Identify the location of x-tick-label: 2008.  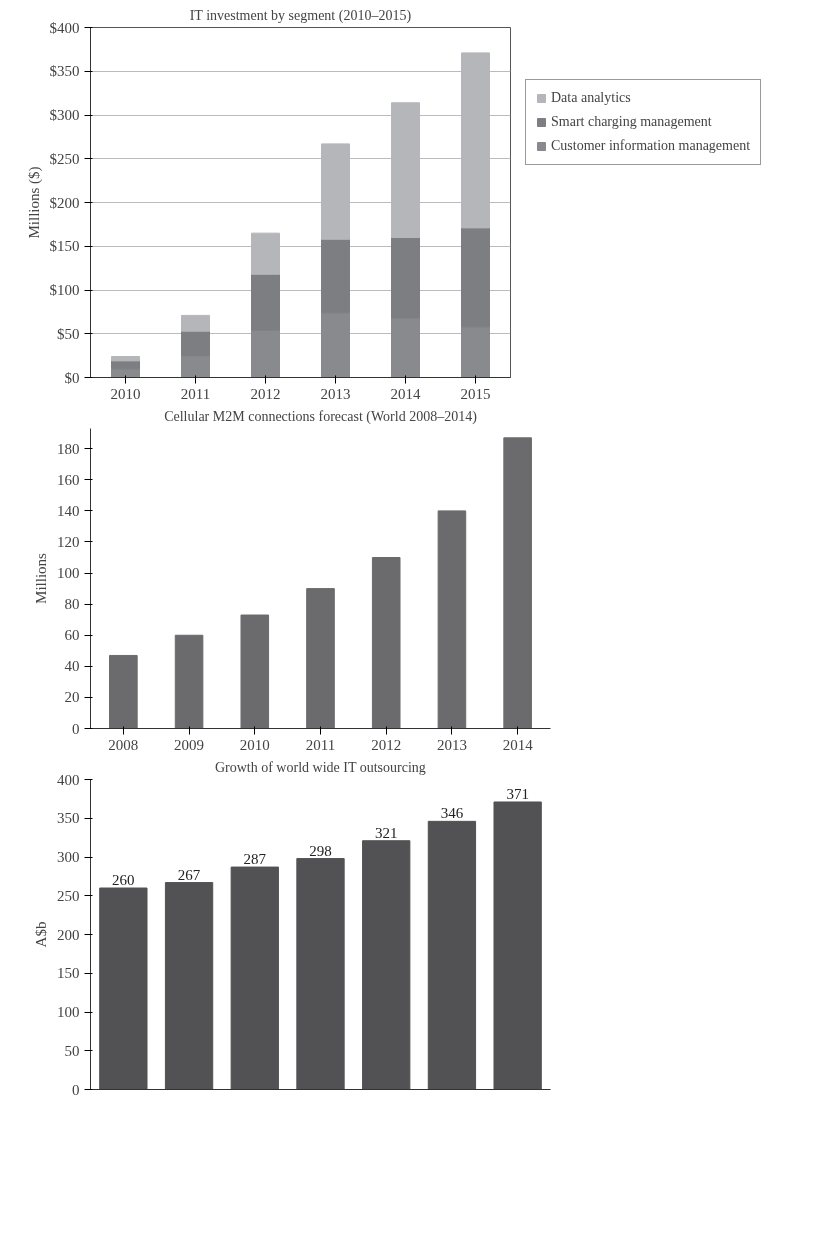
(123, 744).